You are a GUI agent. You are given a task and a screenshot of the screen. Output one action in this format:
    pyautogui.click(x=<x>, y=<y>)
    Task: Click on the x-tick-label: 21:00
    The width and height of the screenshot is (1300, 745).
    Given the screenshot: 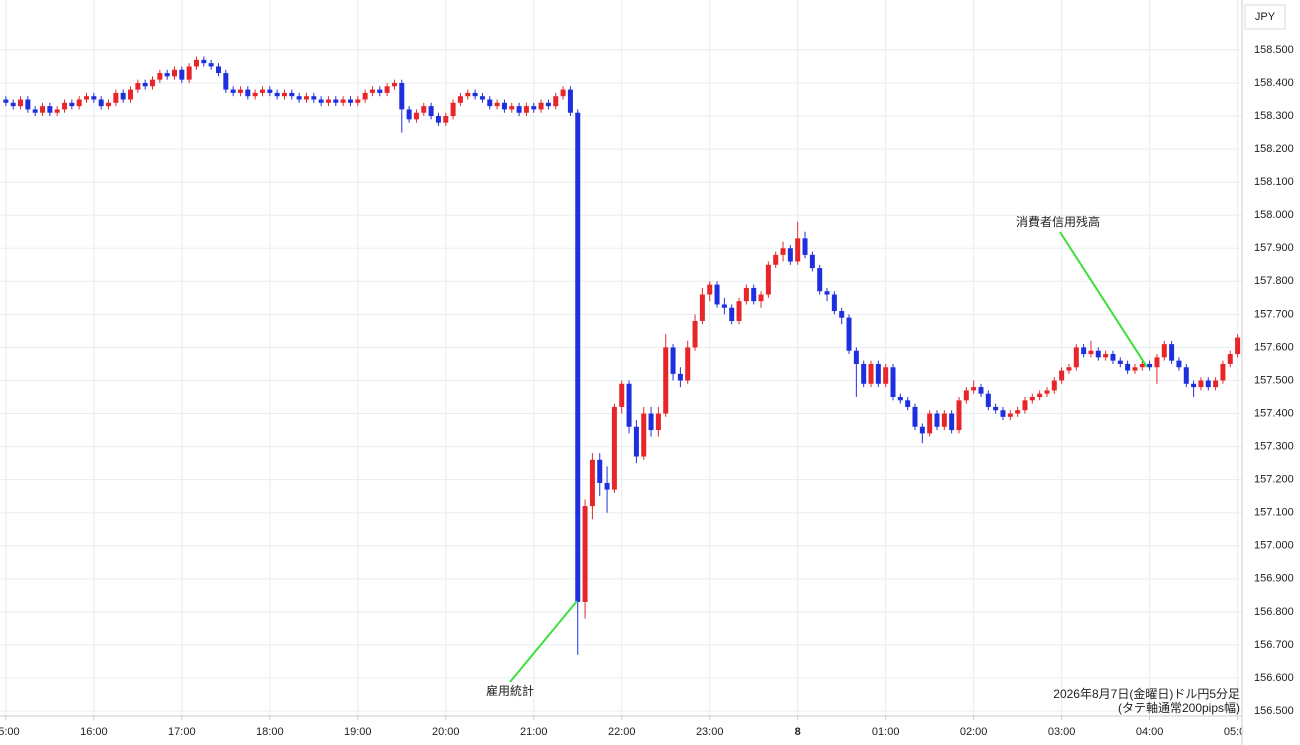 What is the action you would take?
    pyautogui.click(x=534, y=732)
    